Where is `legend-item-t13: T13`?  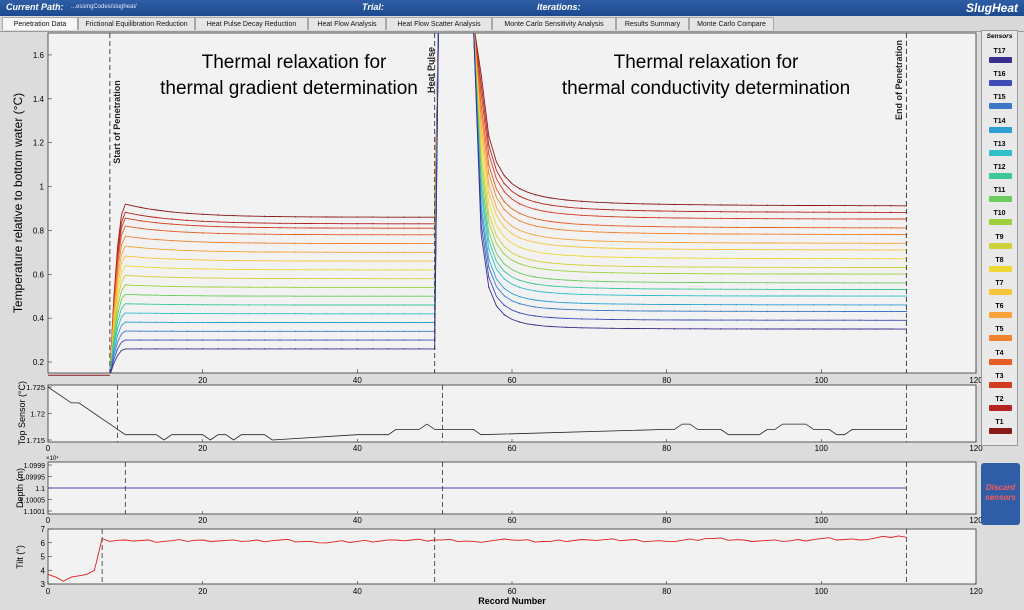
legend-item-t13: T13 is located at coordinates (999, 151).